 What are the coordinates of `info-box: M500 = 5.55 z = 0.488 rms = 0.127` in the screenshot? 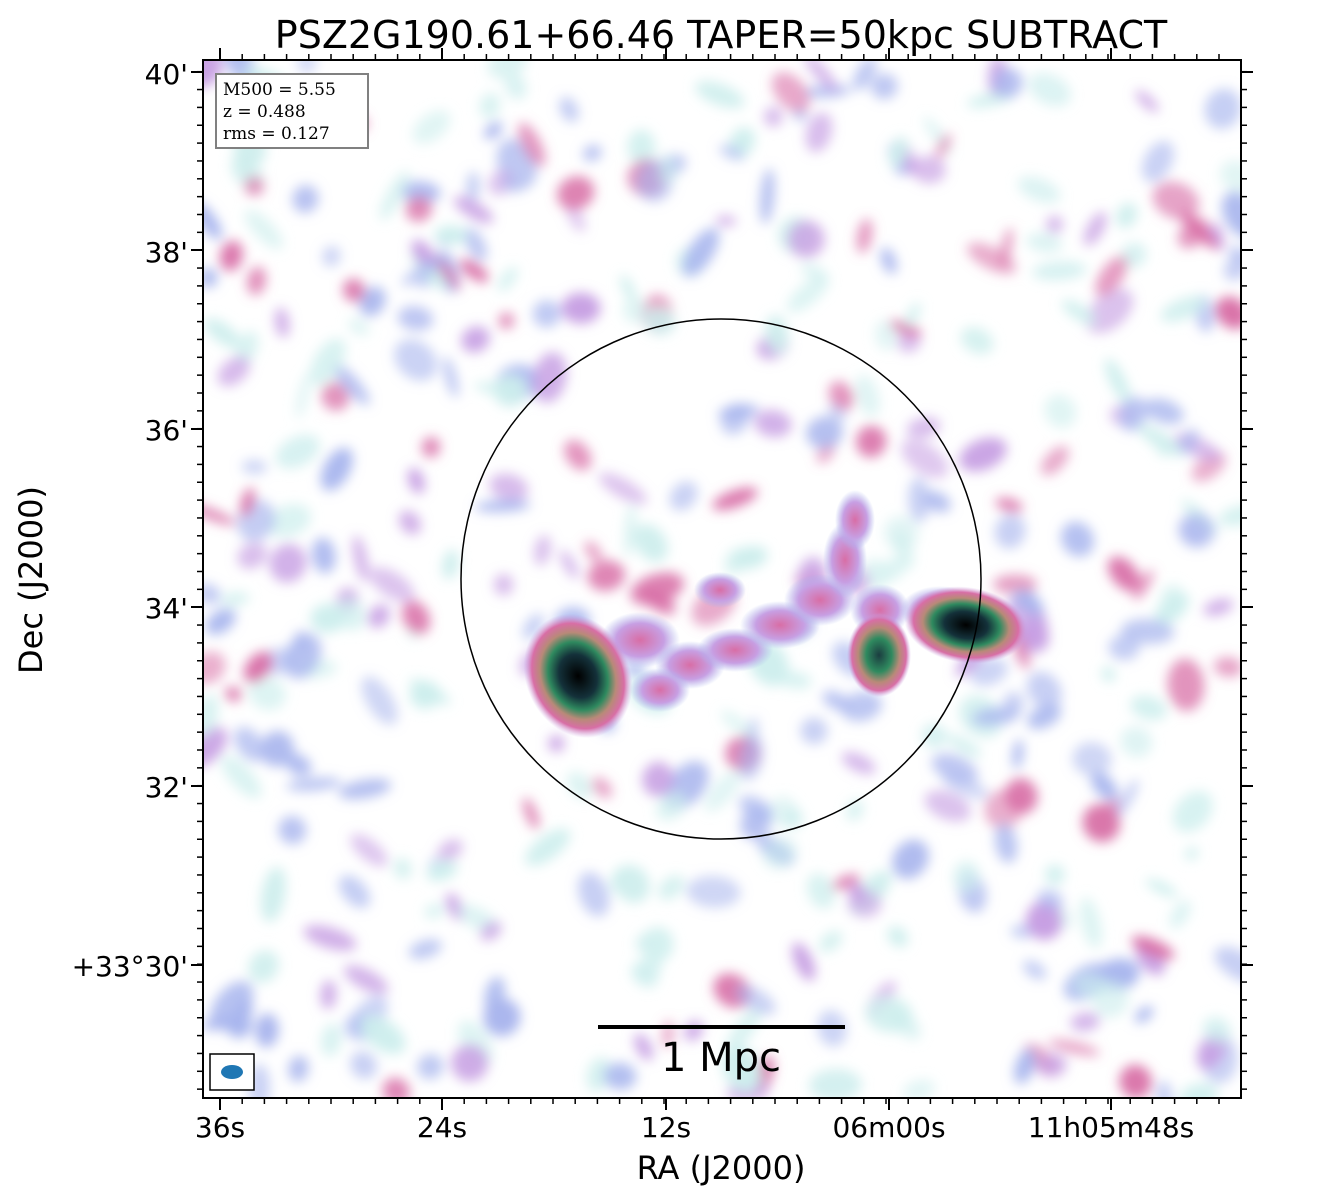 It's located at (292, 111).